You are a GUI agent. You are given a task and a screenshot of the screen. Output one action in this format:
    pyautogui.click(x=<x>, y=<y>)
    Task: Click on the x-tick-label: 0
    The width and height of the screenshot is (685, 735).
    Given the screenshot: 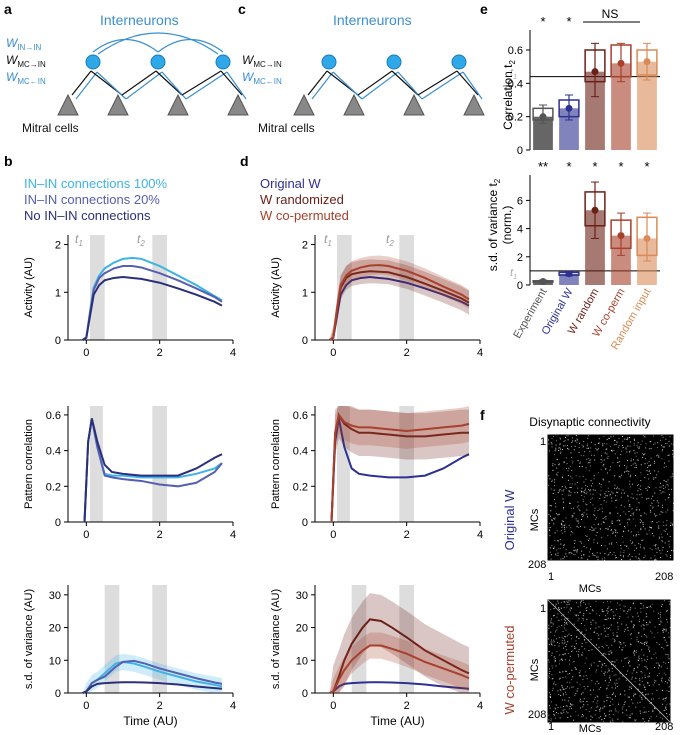 What is the action you would take?
    pyautogui.click(x=333, y=353)
    